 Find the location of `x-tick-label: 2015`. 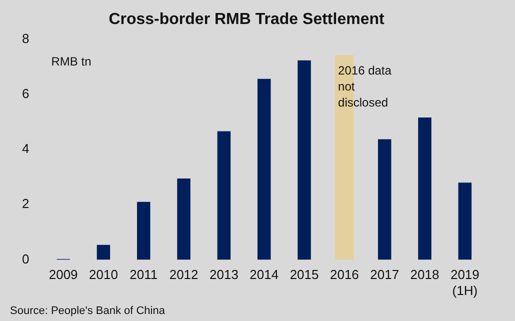

x-tick-label: 2015 is located at coordinates (304, 274).